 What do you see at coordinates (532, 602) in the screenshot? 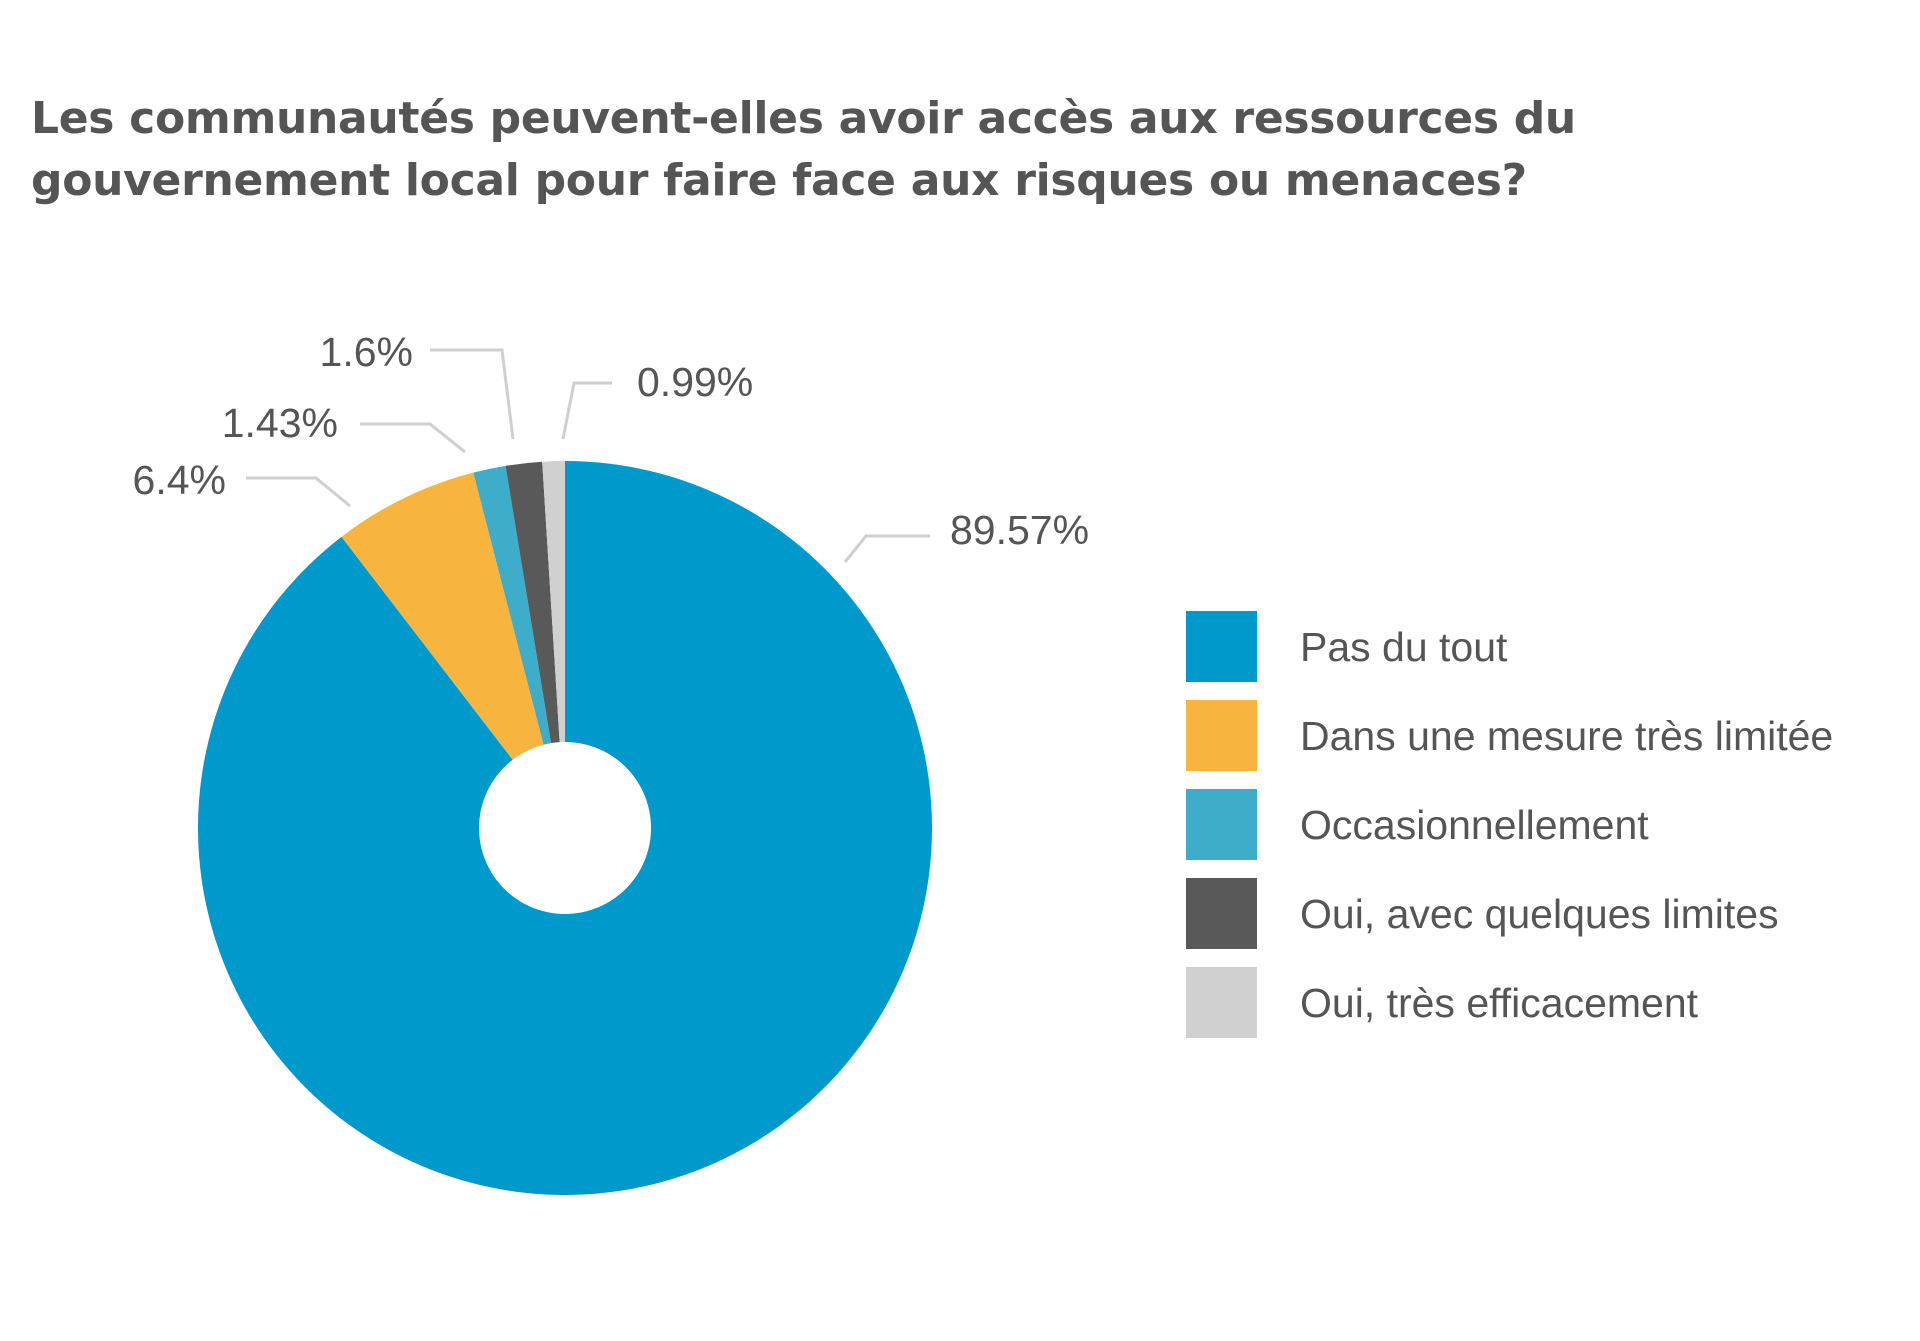
I see `slice-quelques-limites` at bounding box center [532, 602].